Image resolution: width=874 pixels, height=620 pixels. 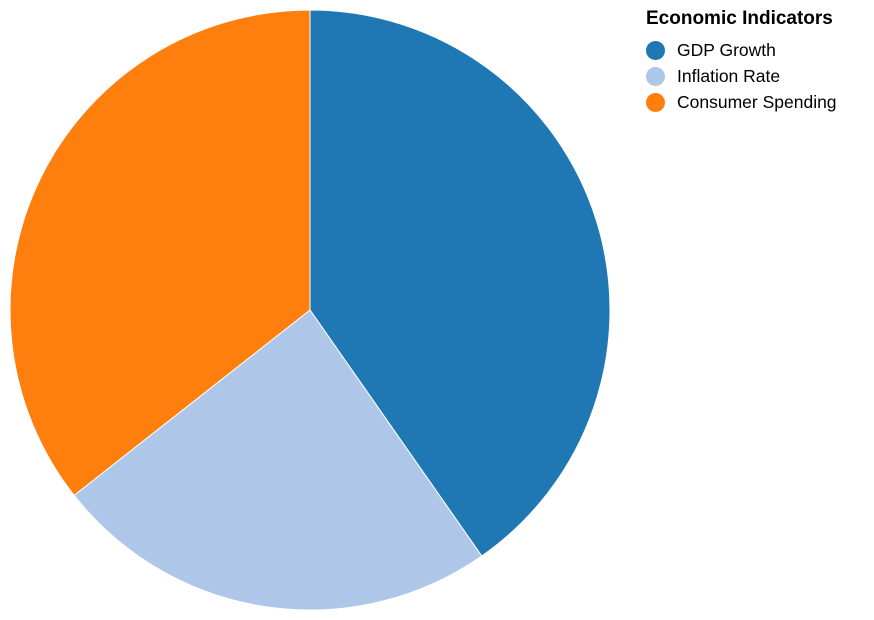 I want to click on legend-label: GDP Growth, so click(x=726, y=49).